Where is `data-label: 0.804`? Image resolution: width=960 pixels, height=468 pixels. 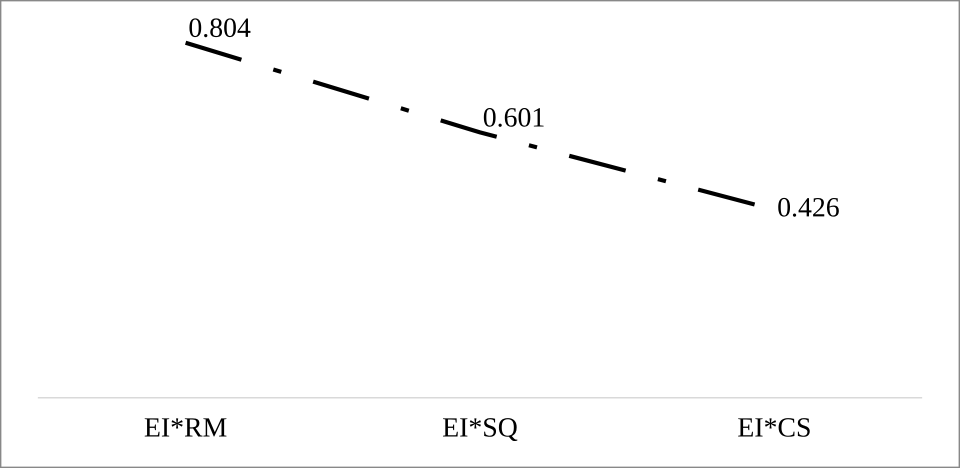
data-label: 0.804 is located at coordinates (219, 28).